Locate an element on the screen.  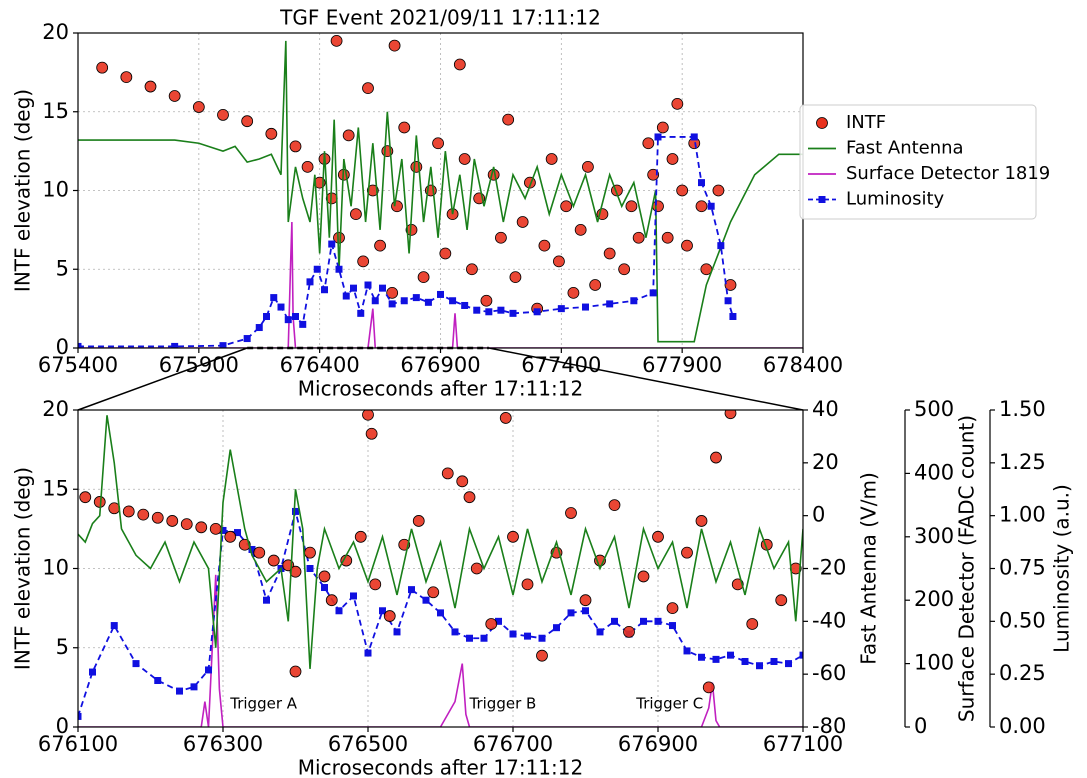
y-tick-label: 20 is located at coordinates (55, 409).